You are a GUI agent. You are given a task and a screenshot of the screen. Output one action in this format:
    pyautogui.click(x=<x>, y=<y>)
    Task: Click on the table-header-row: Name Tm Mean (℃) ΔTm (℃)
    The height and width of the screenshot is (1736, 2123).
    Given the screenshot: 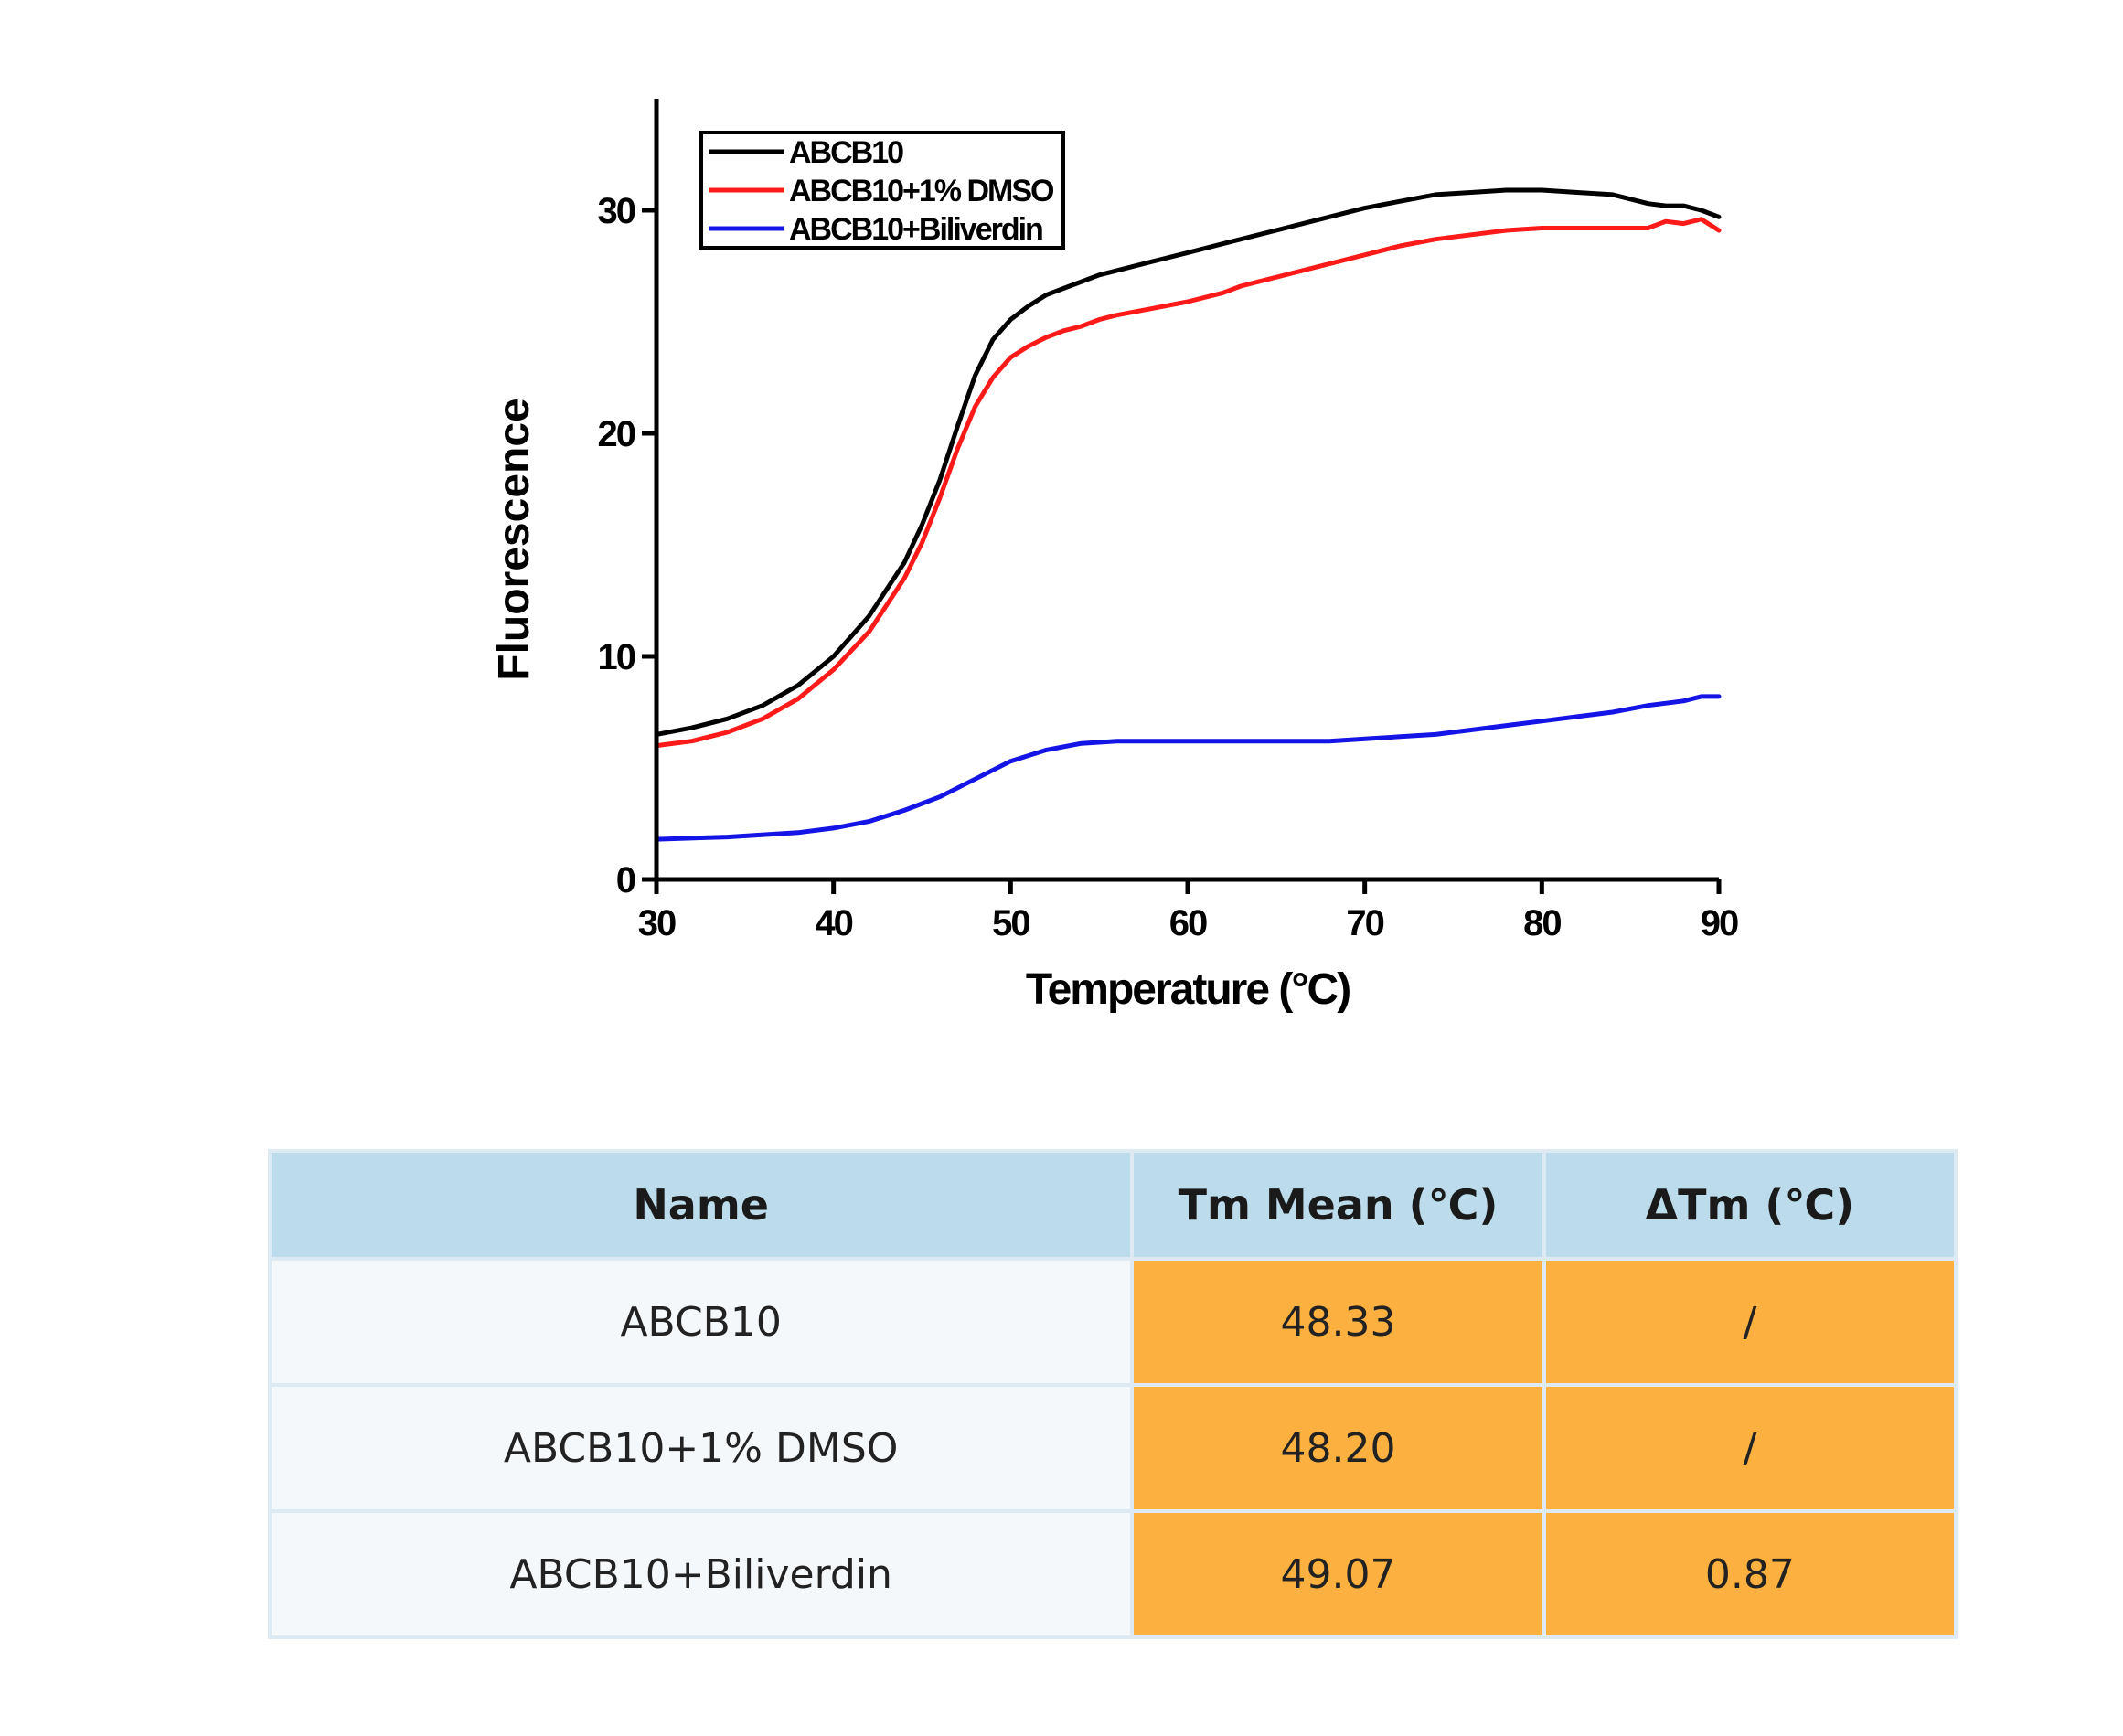 What is the action you would take?
    pyautogui.click(x=1113, y=1205)
    